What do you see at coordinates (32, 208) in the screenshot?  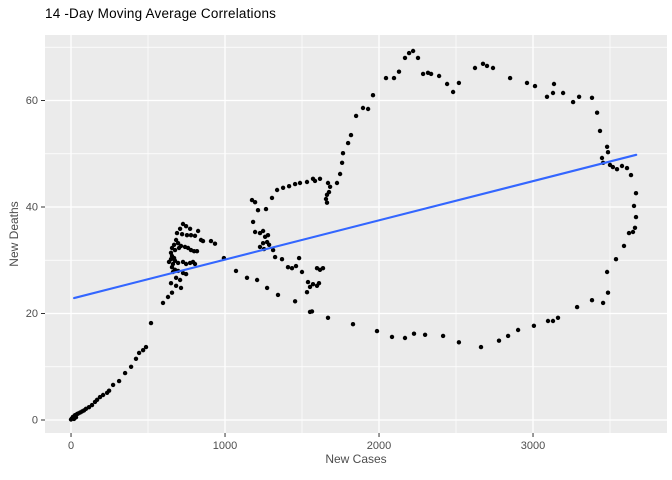 I see `y-tick-label: 40` at bounding box center [32, 208].